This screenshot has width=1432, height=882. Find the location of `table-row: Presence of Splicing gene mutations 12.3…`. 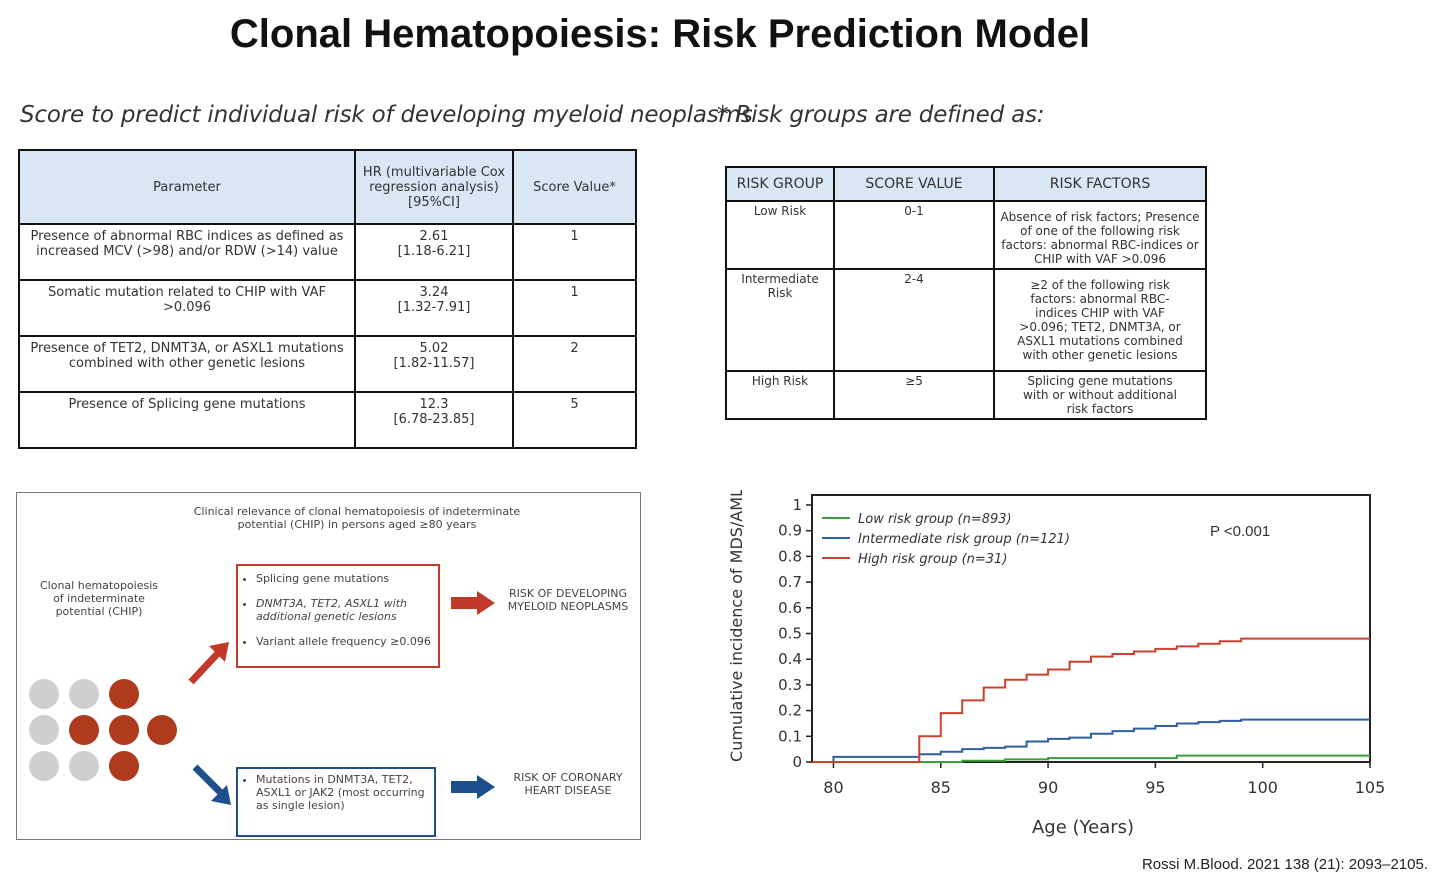

table-row: Presence of Splicing gene mutations 12.3… is located at coordinates (327, 420).